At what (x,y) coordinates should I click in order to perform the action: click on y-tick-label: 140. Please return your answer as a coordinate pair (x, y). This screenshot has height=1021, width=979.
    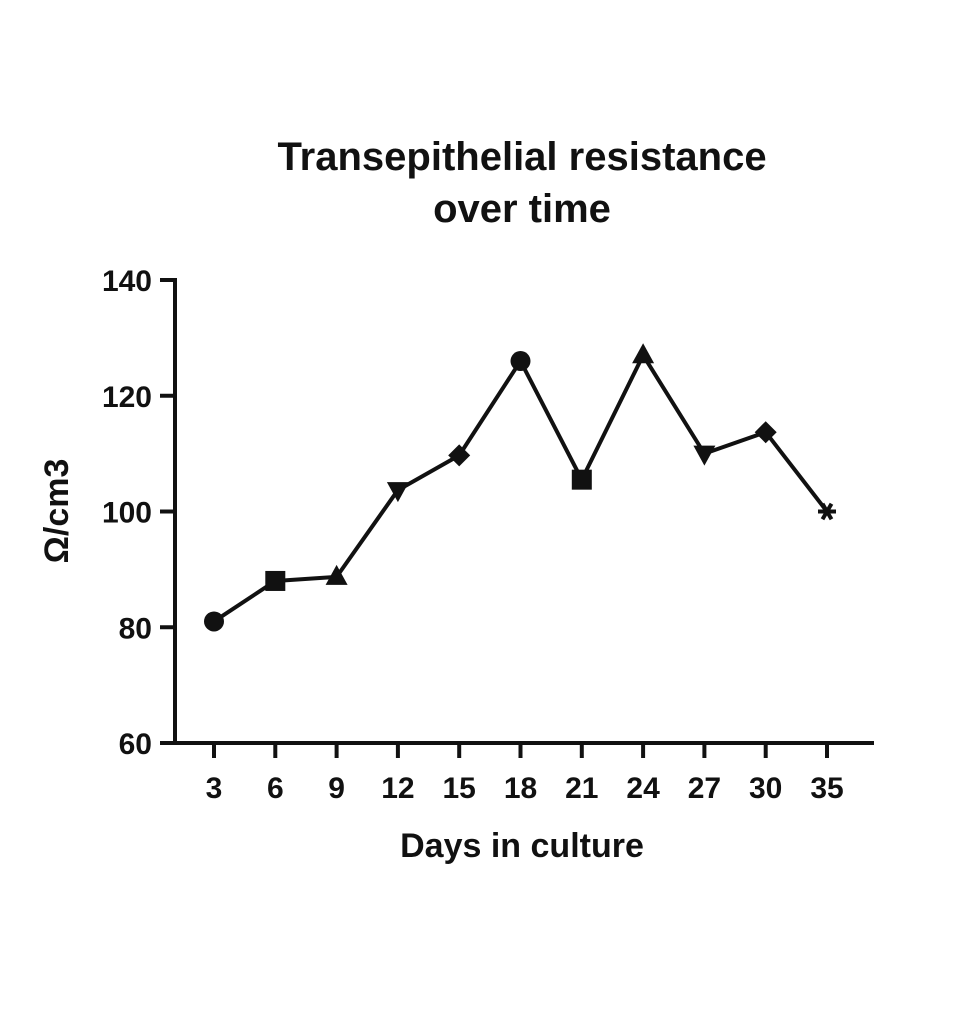
    Looking at the image, I should click on (127, 281).